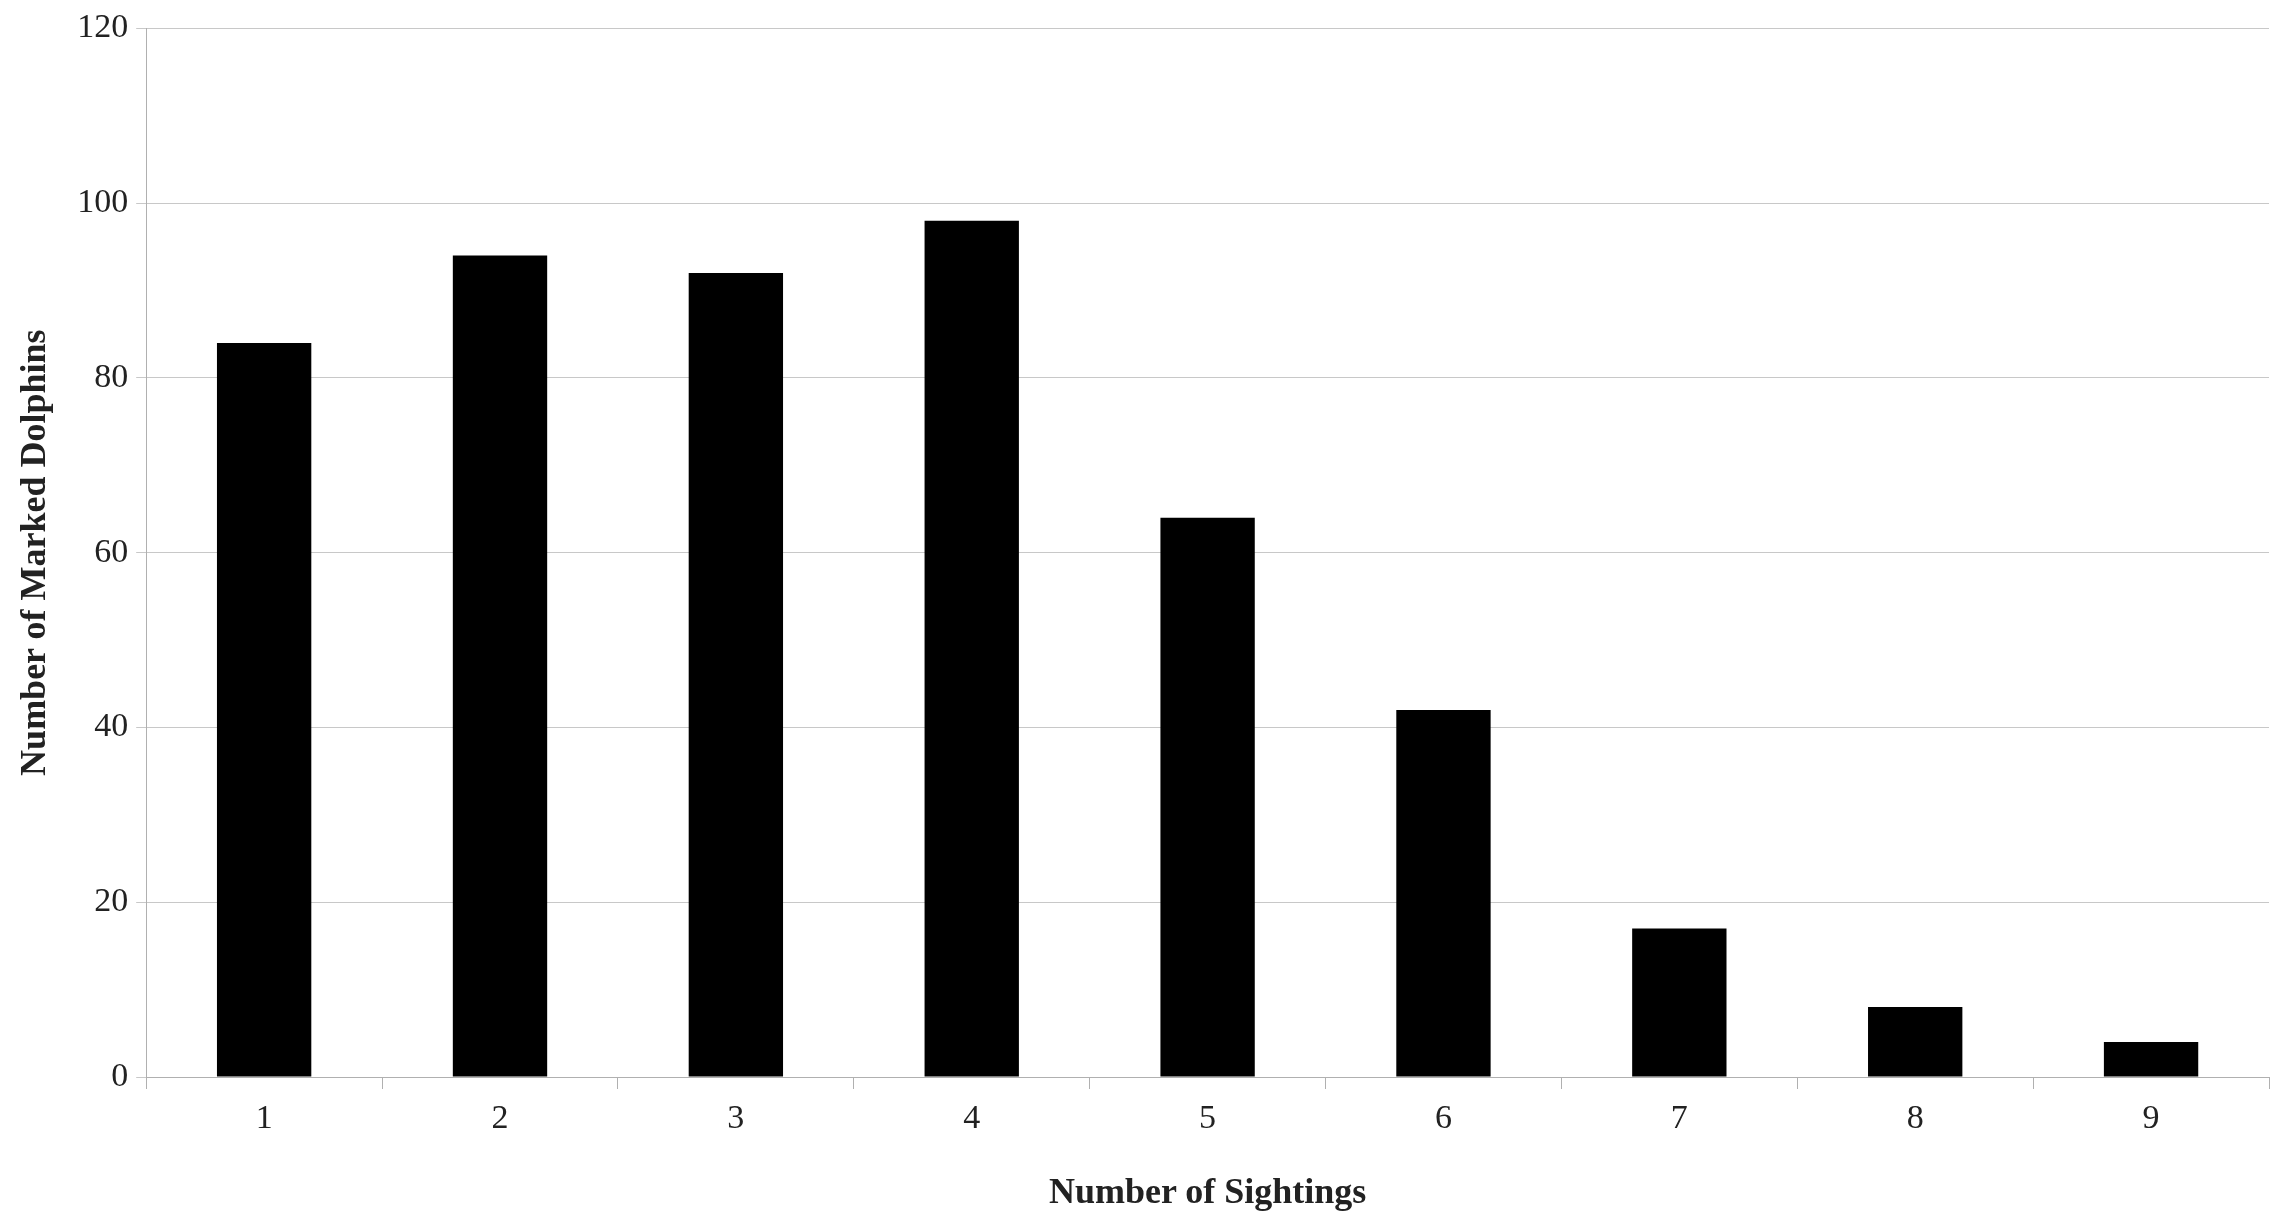 The width and height of the screenshot is (2271, 1229). Describe the element at coordinates (120, 1074) in the screenshot. I see `y-tick-label: 0` at that location.